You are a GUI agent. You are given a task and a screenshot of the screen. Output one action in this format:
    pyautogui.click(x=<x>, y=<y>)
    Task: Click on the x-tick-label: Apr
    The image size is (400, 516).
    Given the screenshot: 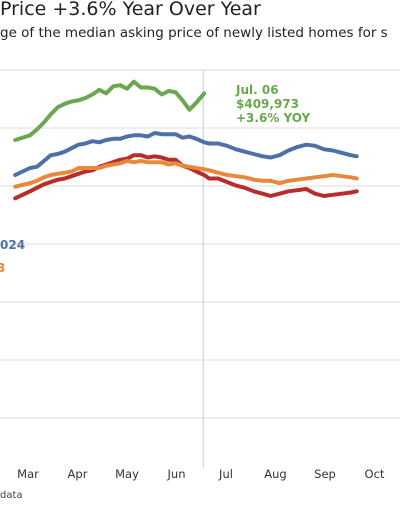 What is the action you would take?
    pyautogui.click(x=78, y=474)
    